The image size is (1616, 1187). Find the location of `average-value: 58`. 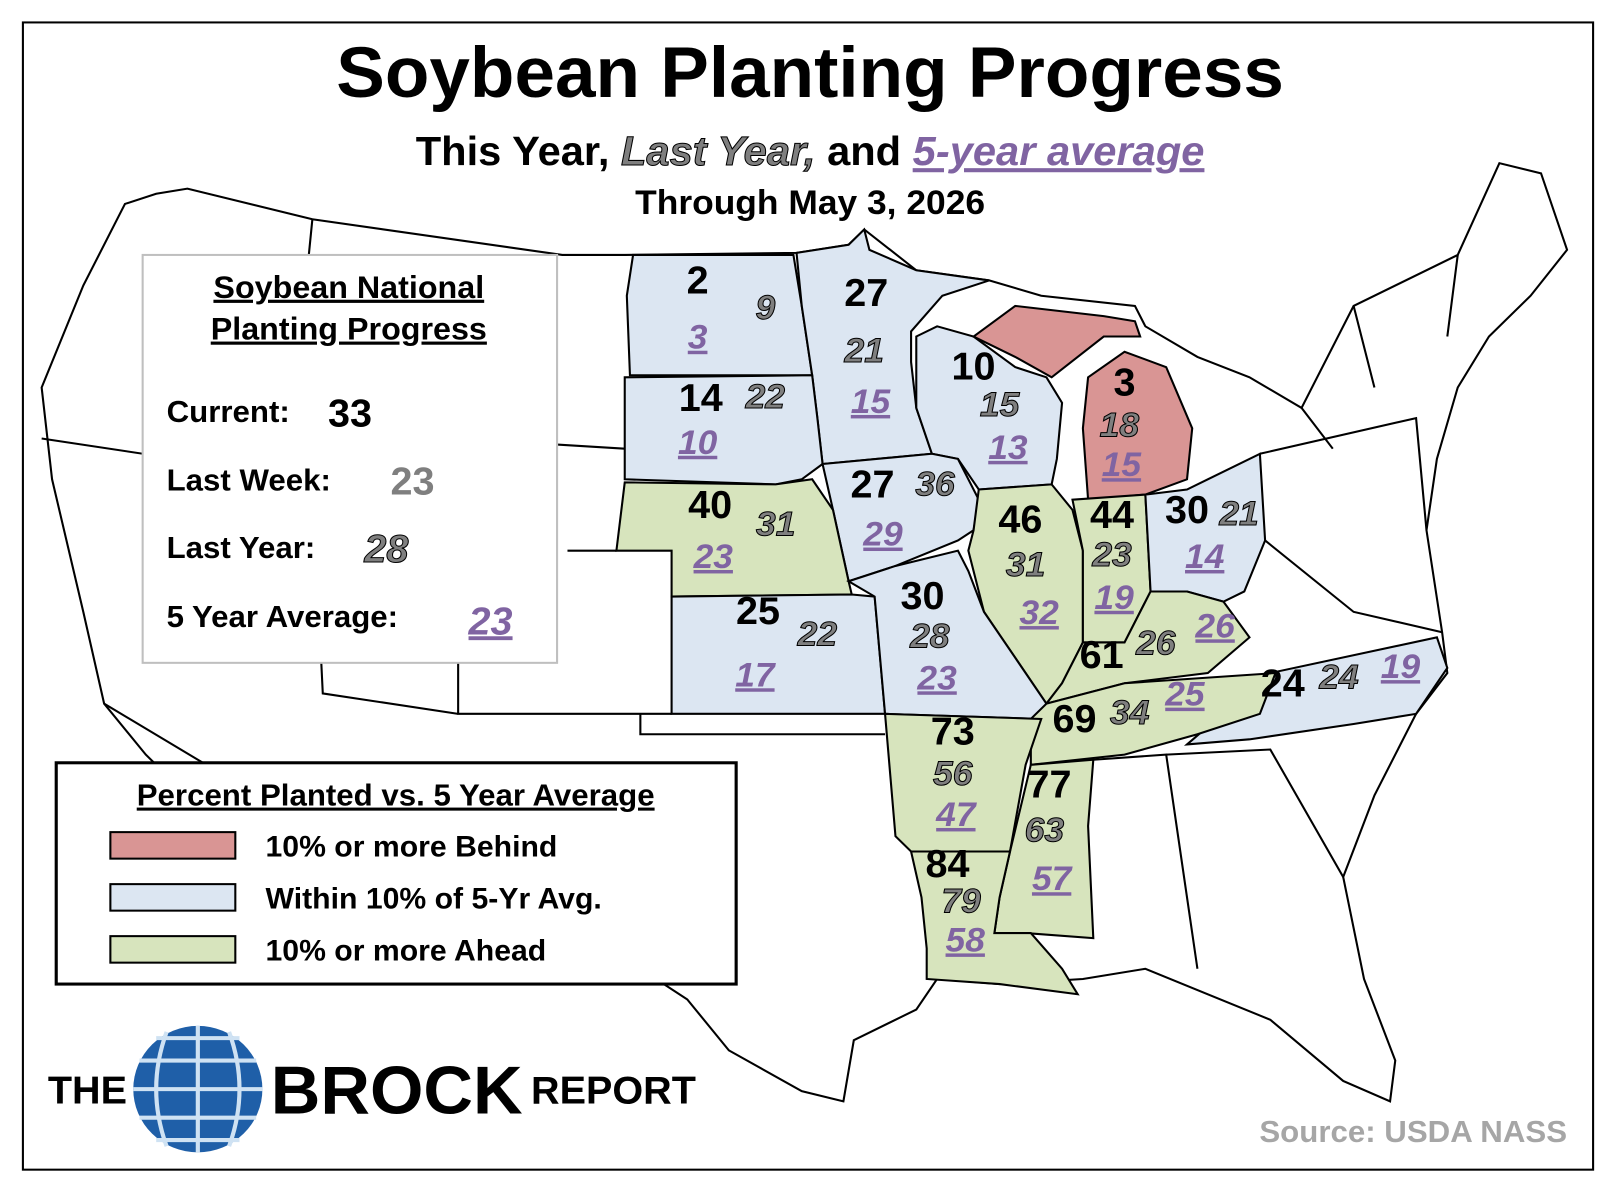

average-value: 58 is located at coordinates (966, 940).